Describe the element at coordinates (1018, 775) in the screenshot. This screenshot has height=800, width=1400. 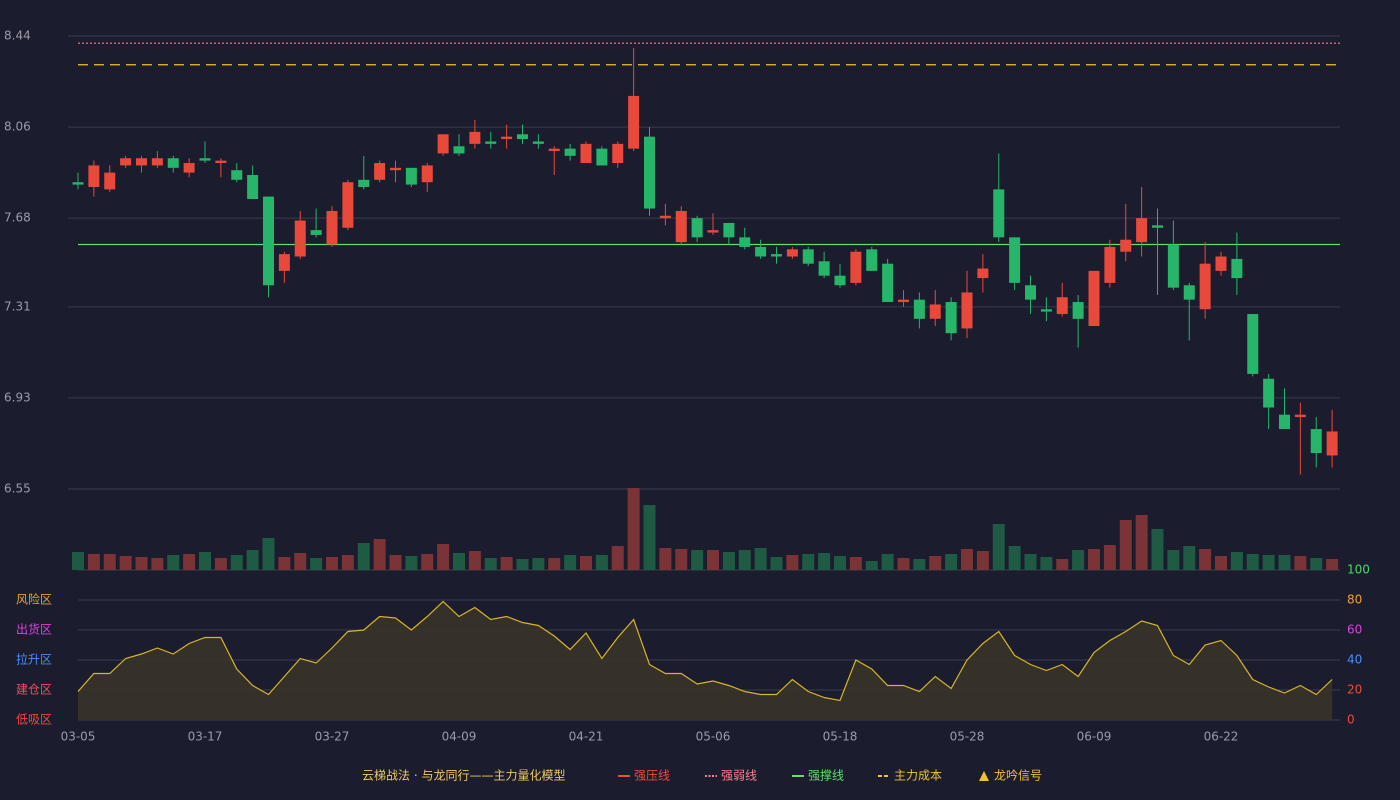
I see `legend-label: 龙吟信号` at that location.